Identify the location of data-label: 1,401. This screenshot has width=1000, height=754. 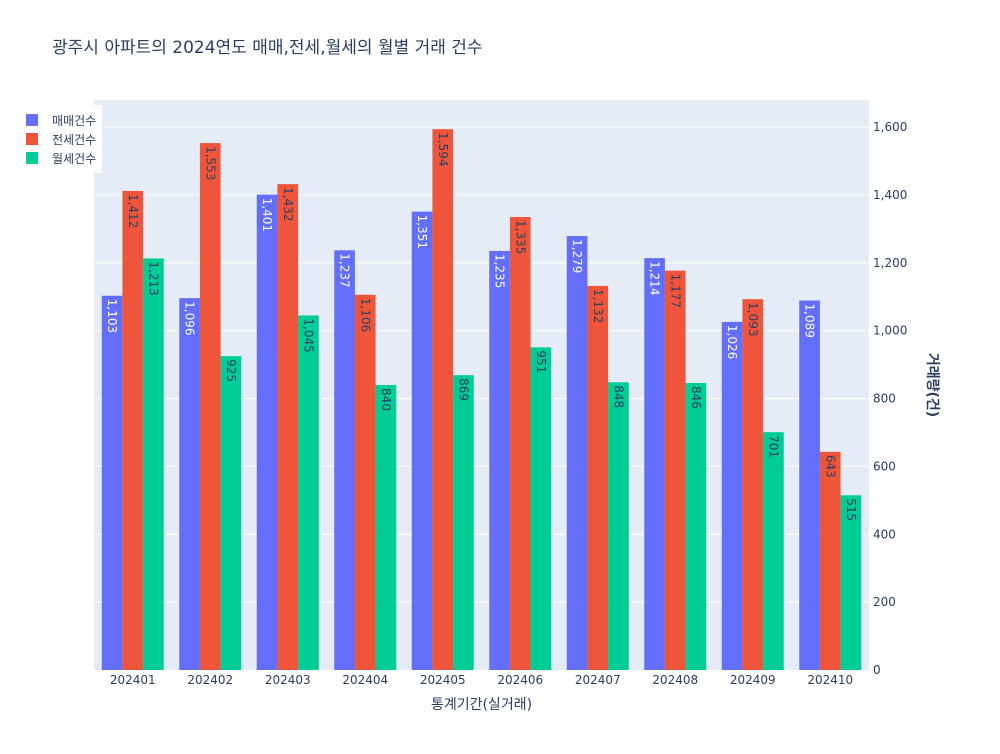
(267, 215).